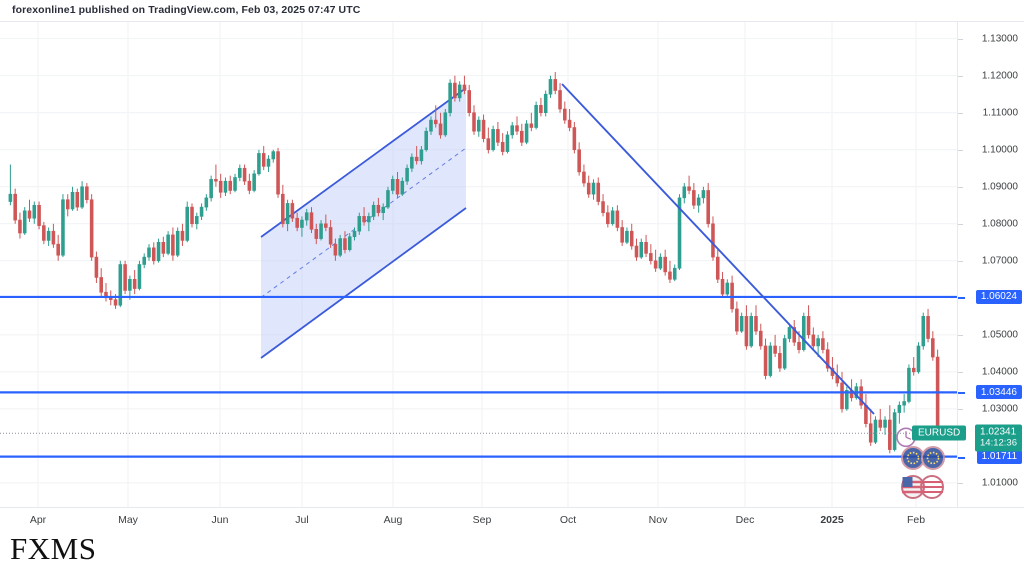 The height and width of the screenshot is (567, 1024). Describe the element at coordinates (128, 520) in the screenshot. I see `time-tick-label: May` at that location.